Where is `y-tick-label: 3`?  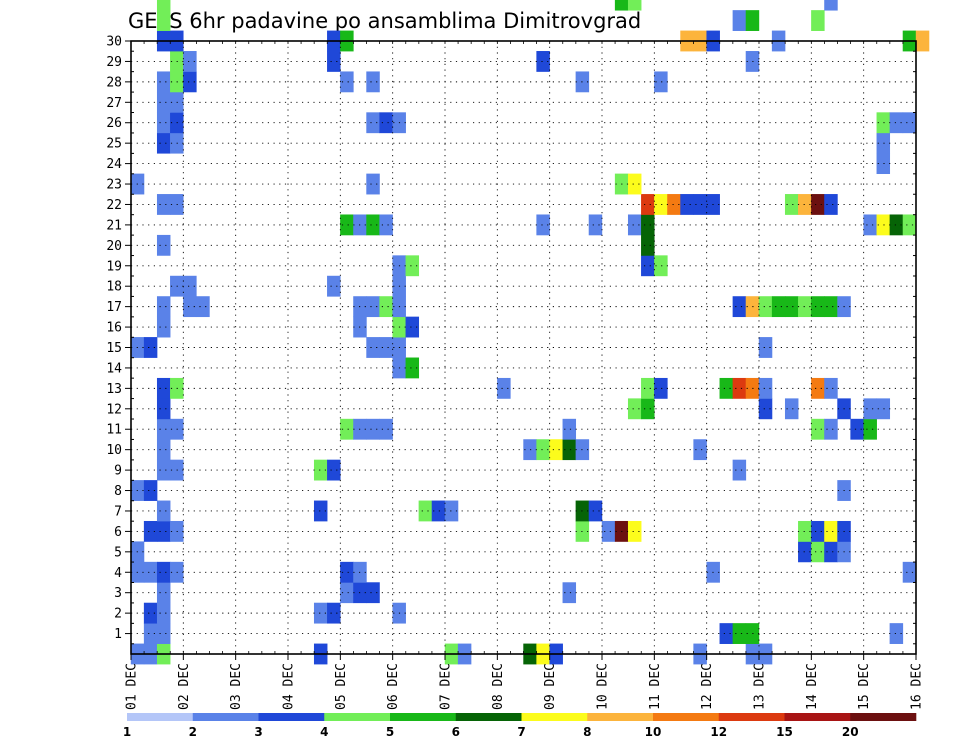 y-tick-label: 3 is located at coordinates (118, 593).